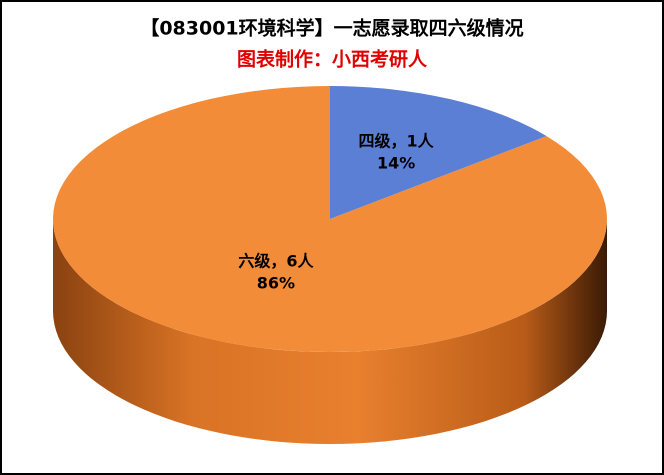 The image size is (664, 475). I want to click on pie-slice, so click(438, 152).